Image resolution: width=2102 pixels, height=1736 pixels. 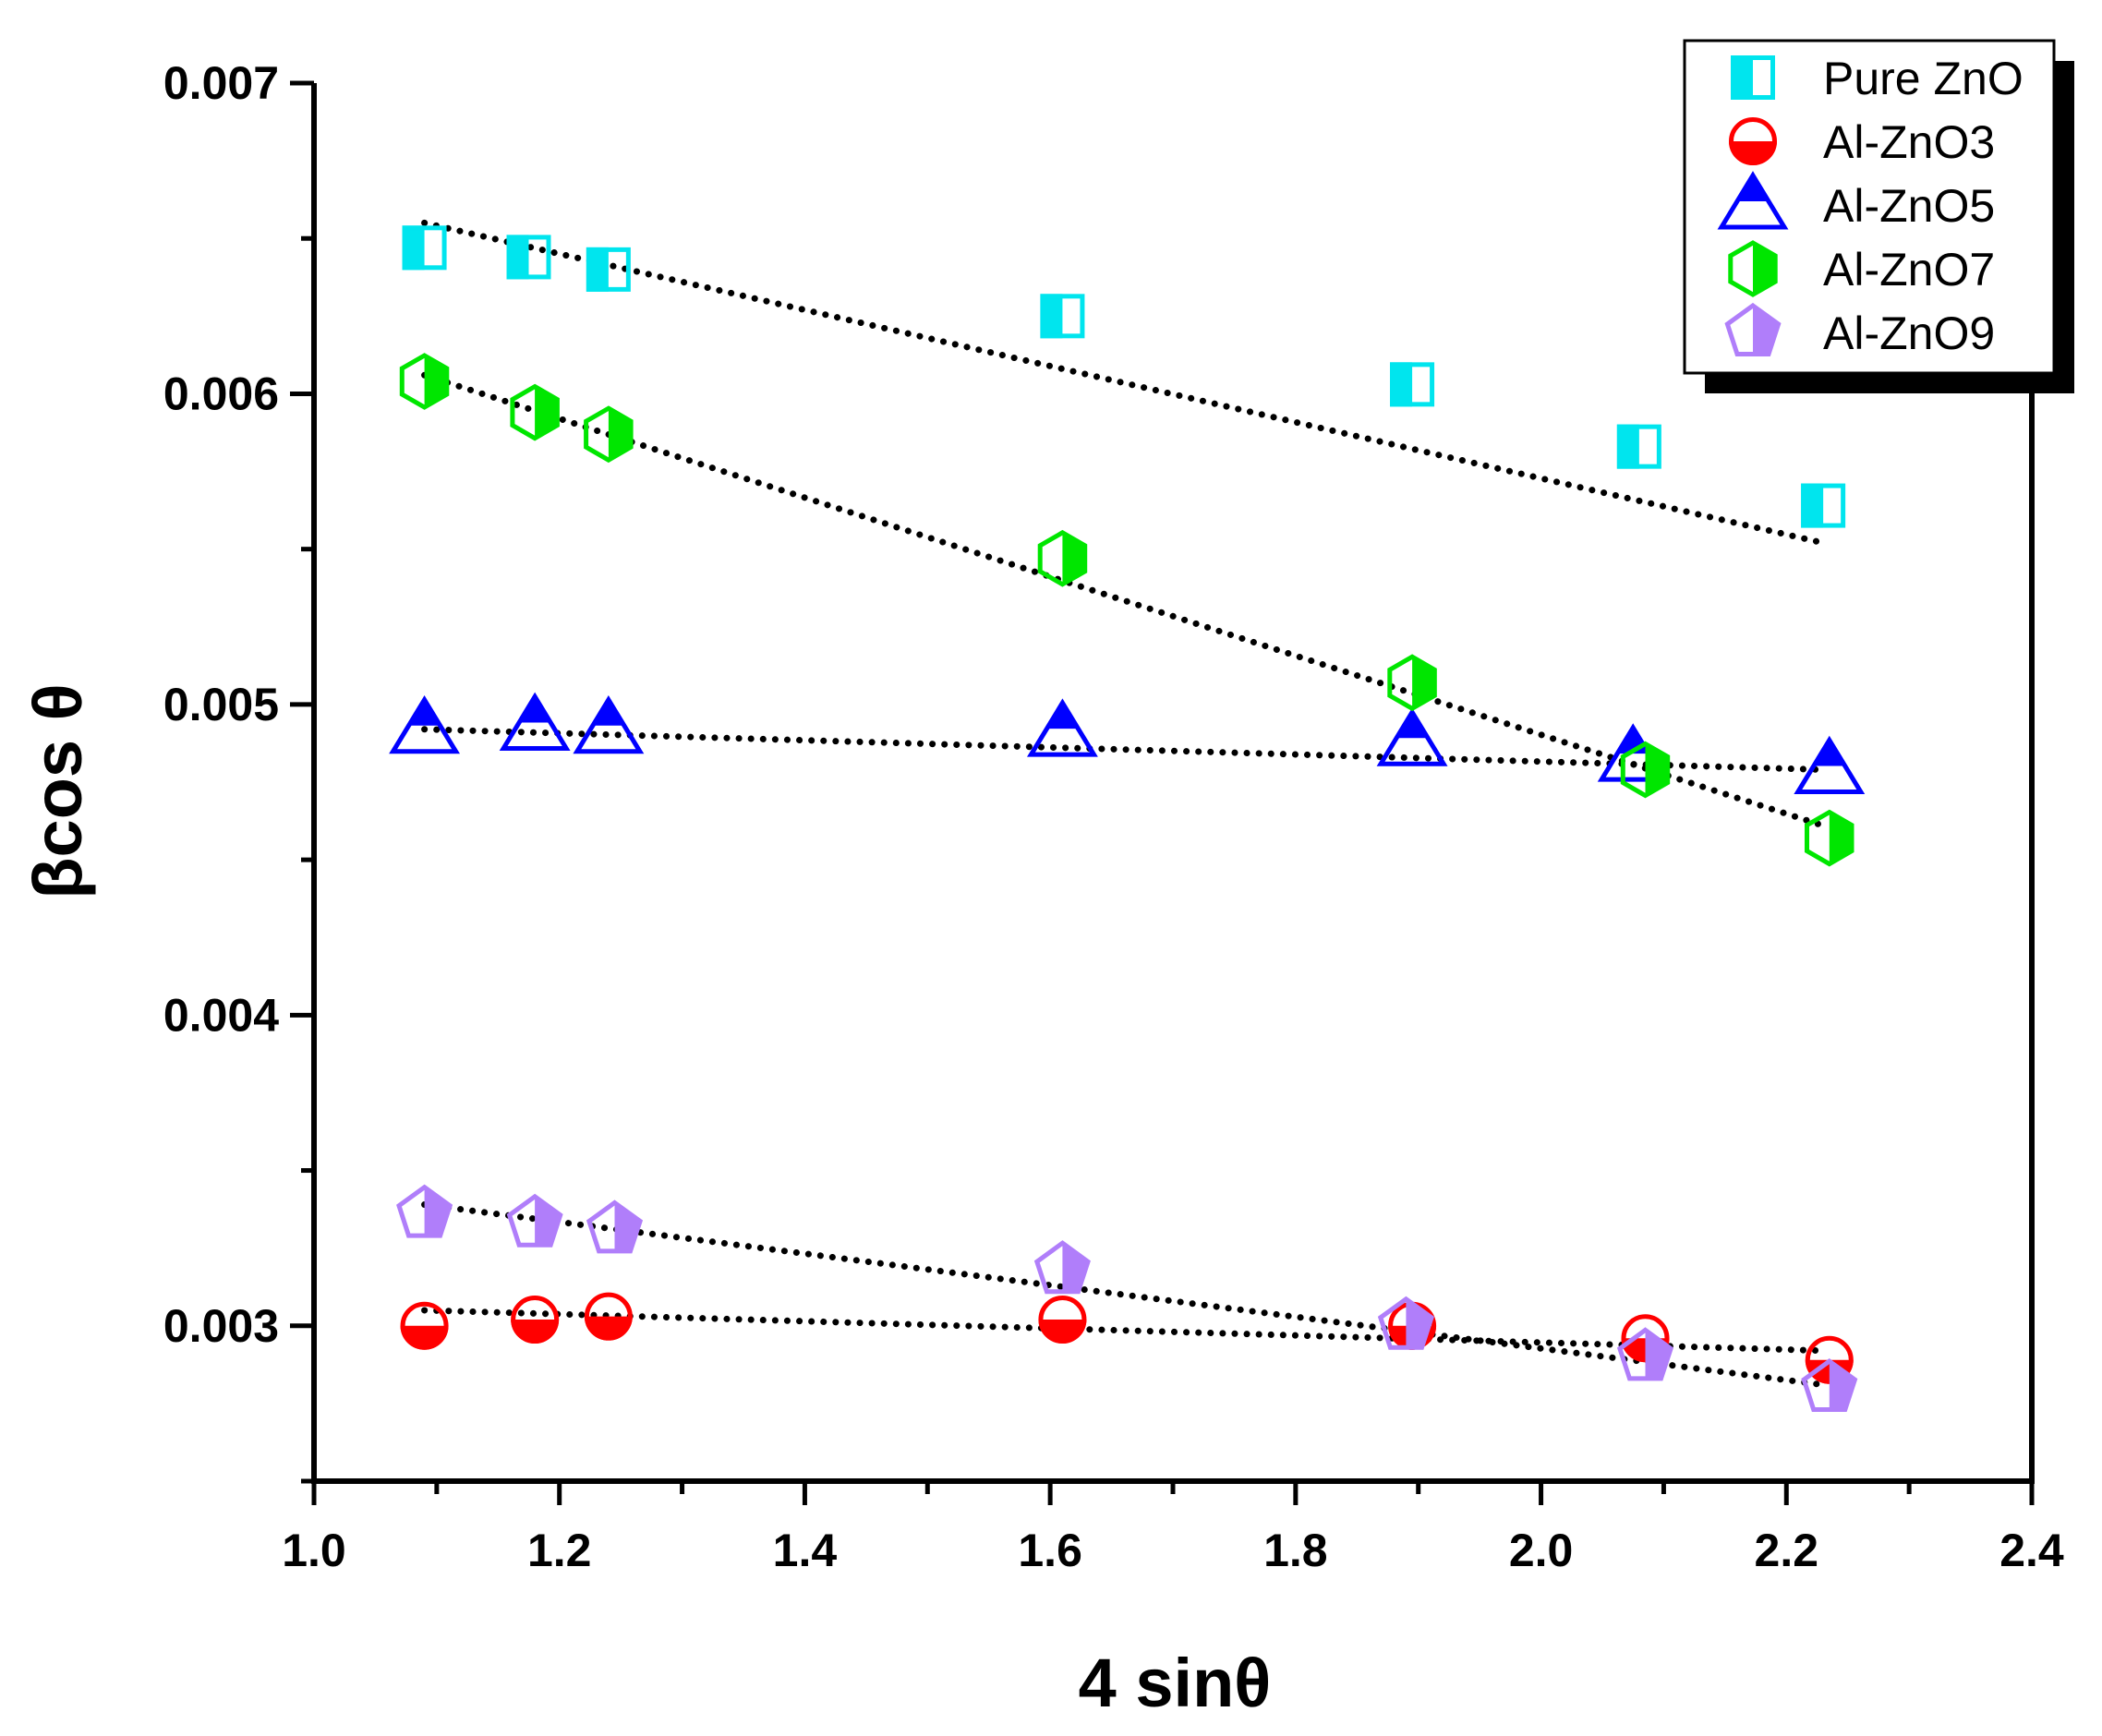 I want to click on x-tick-label: 1.4, so click(x=805, y=1551).